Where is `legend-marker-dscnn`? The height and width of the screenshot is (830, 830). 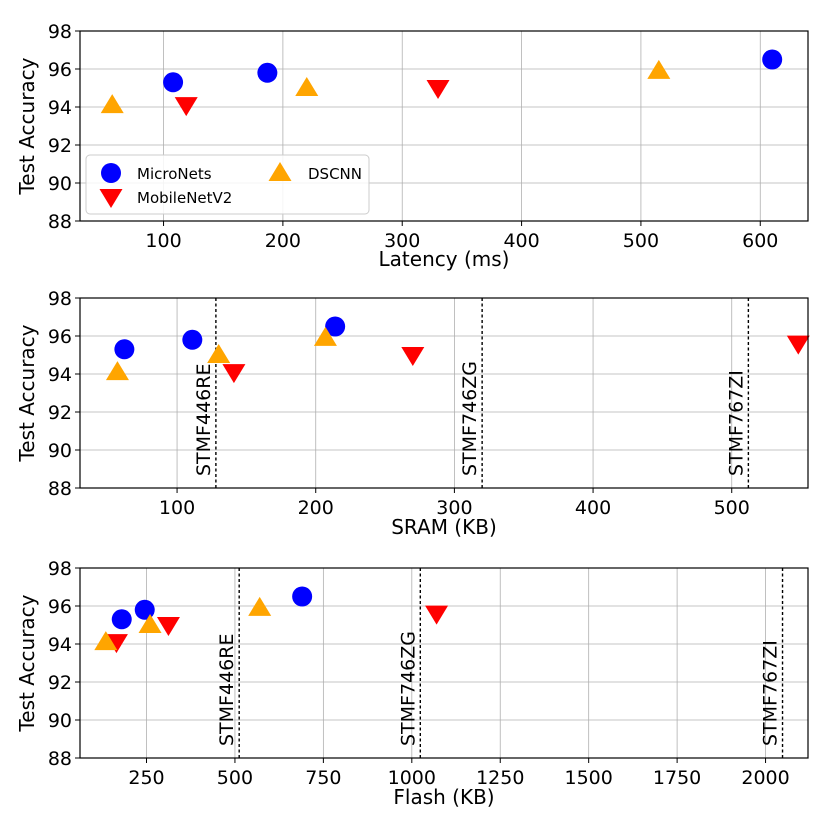
legend-marker-dscnn is located at coordinates (280, 171).